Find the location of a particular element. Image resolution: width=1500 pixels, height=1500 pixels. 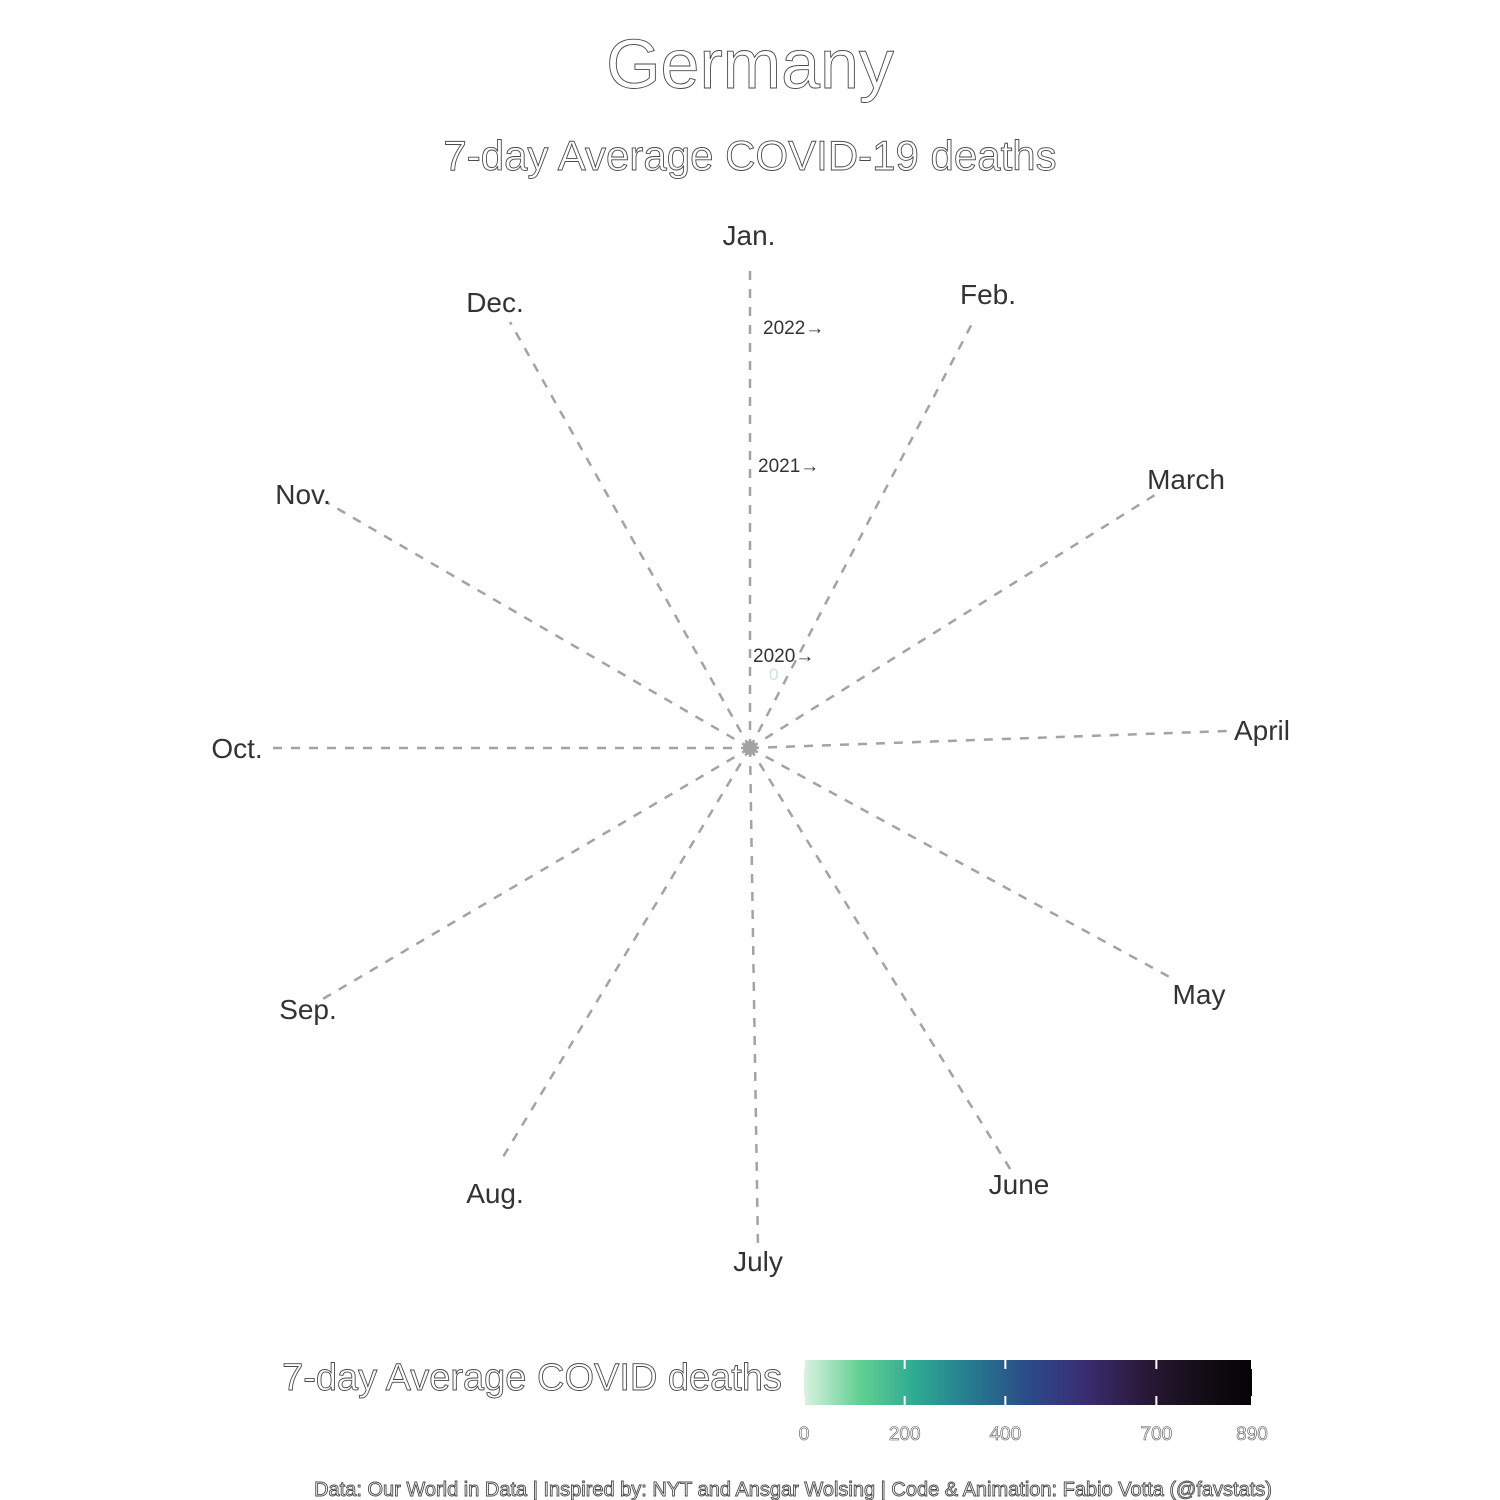

chart-title: Germany is located at coordinates (750, 64).